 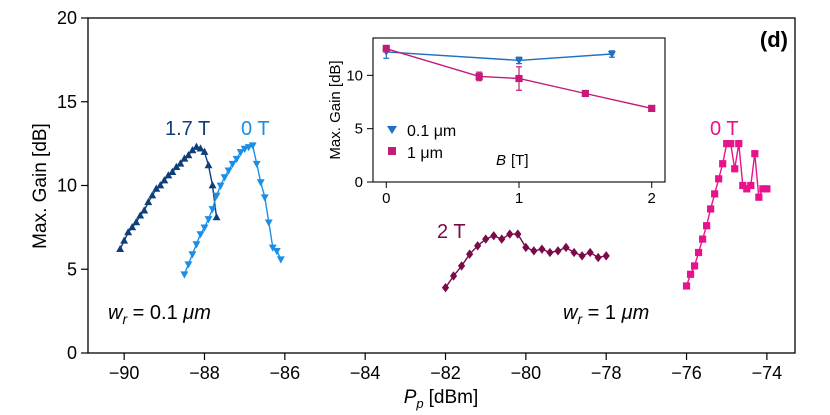 I want to click on inset-series-layer, so click(x=519, y=78).